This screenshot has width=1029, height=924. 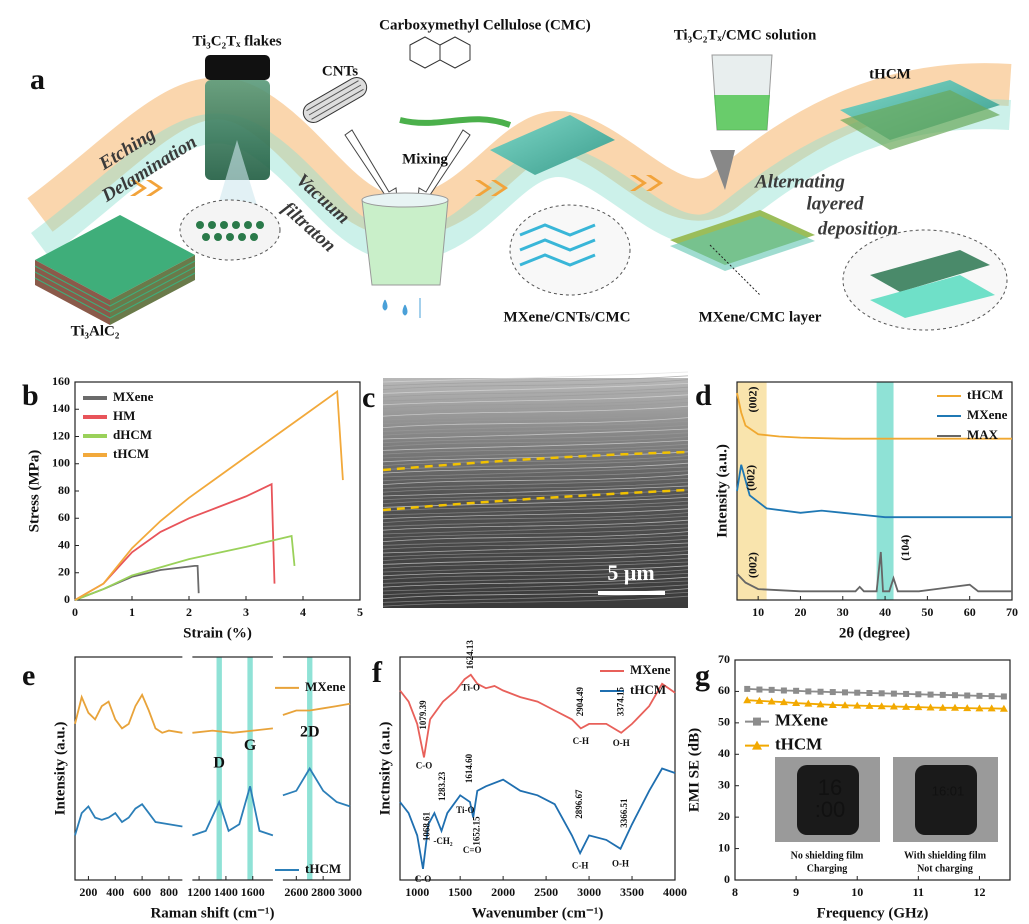 What do you see at coordinates (579, 804) in the screenshot?
I see `annotation: 2896.67` at bounding box center [579, 804].